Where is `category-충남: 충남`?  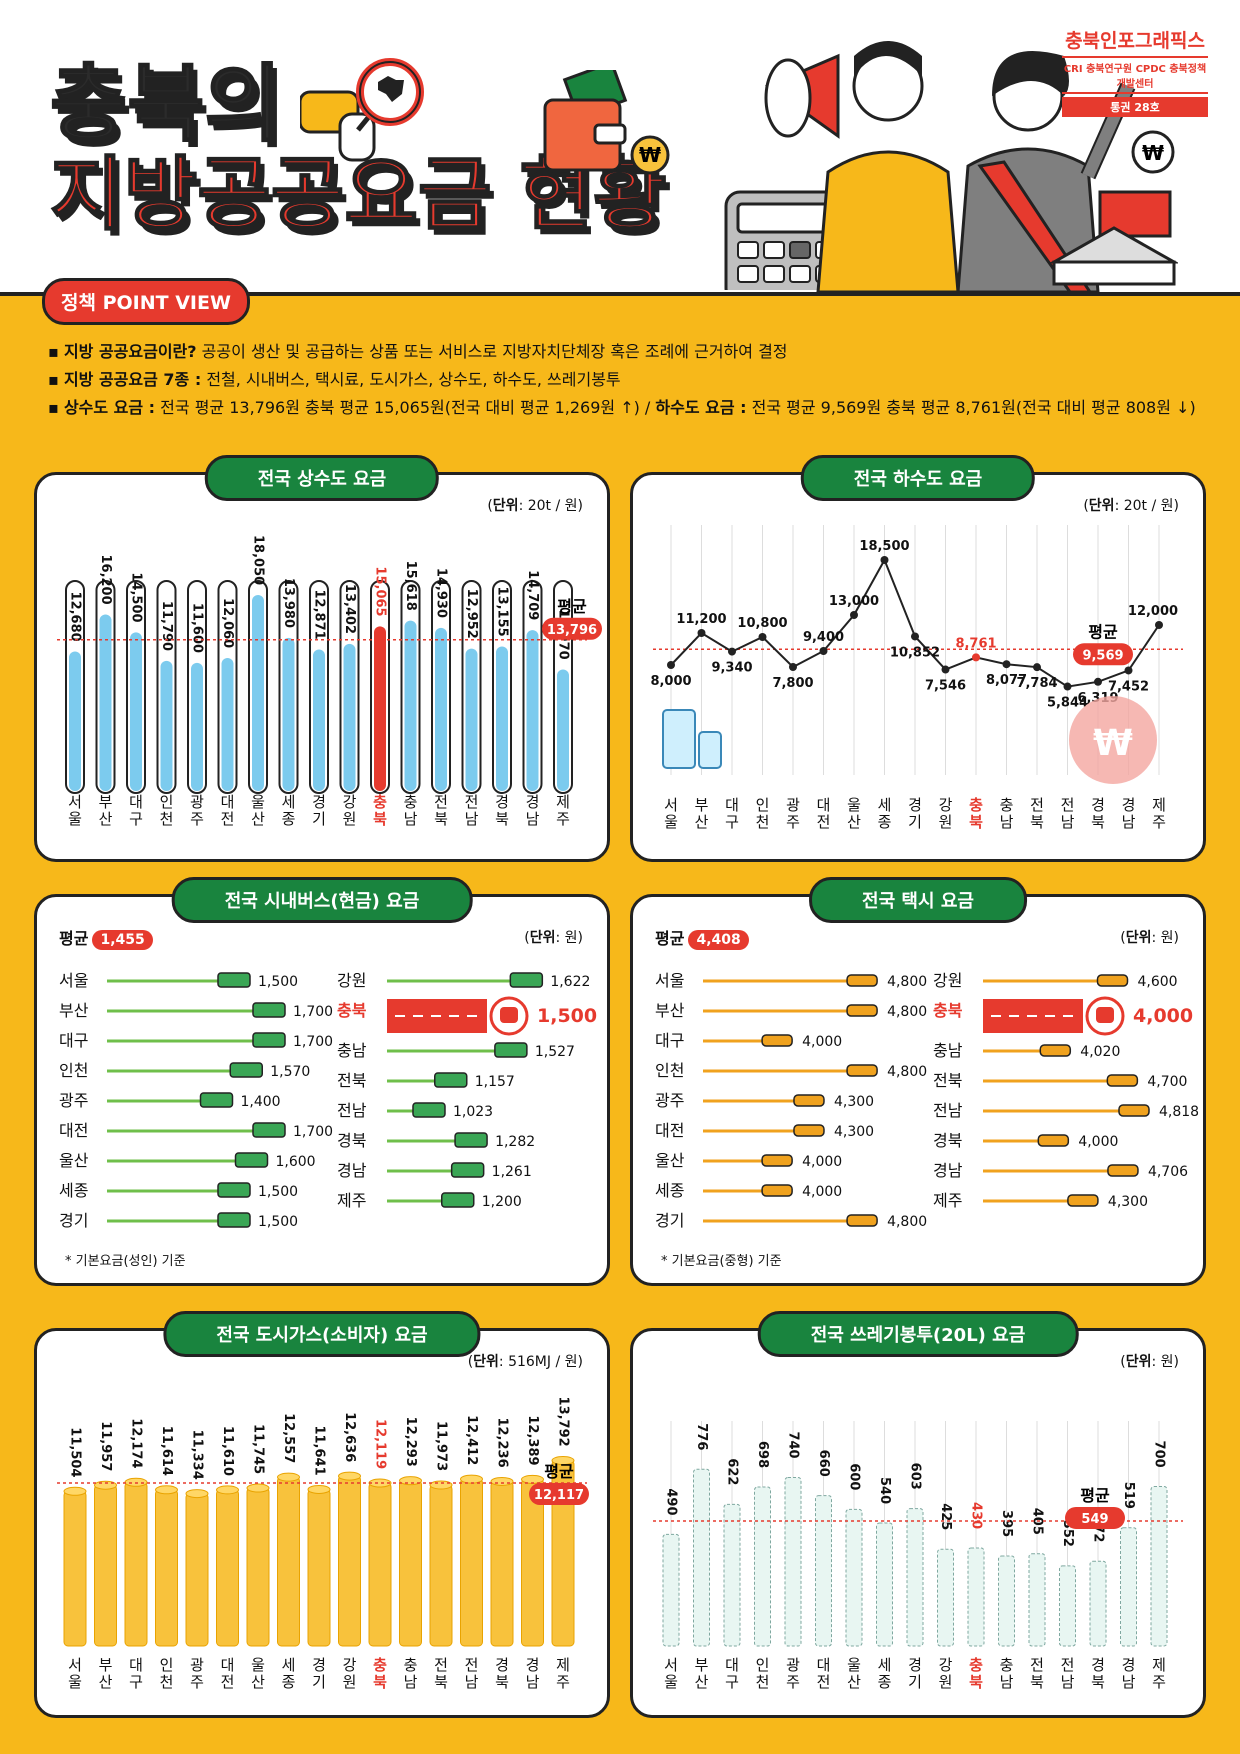
category-충남: 충남 is located at coordinates (411, 1673).